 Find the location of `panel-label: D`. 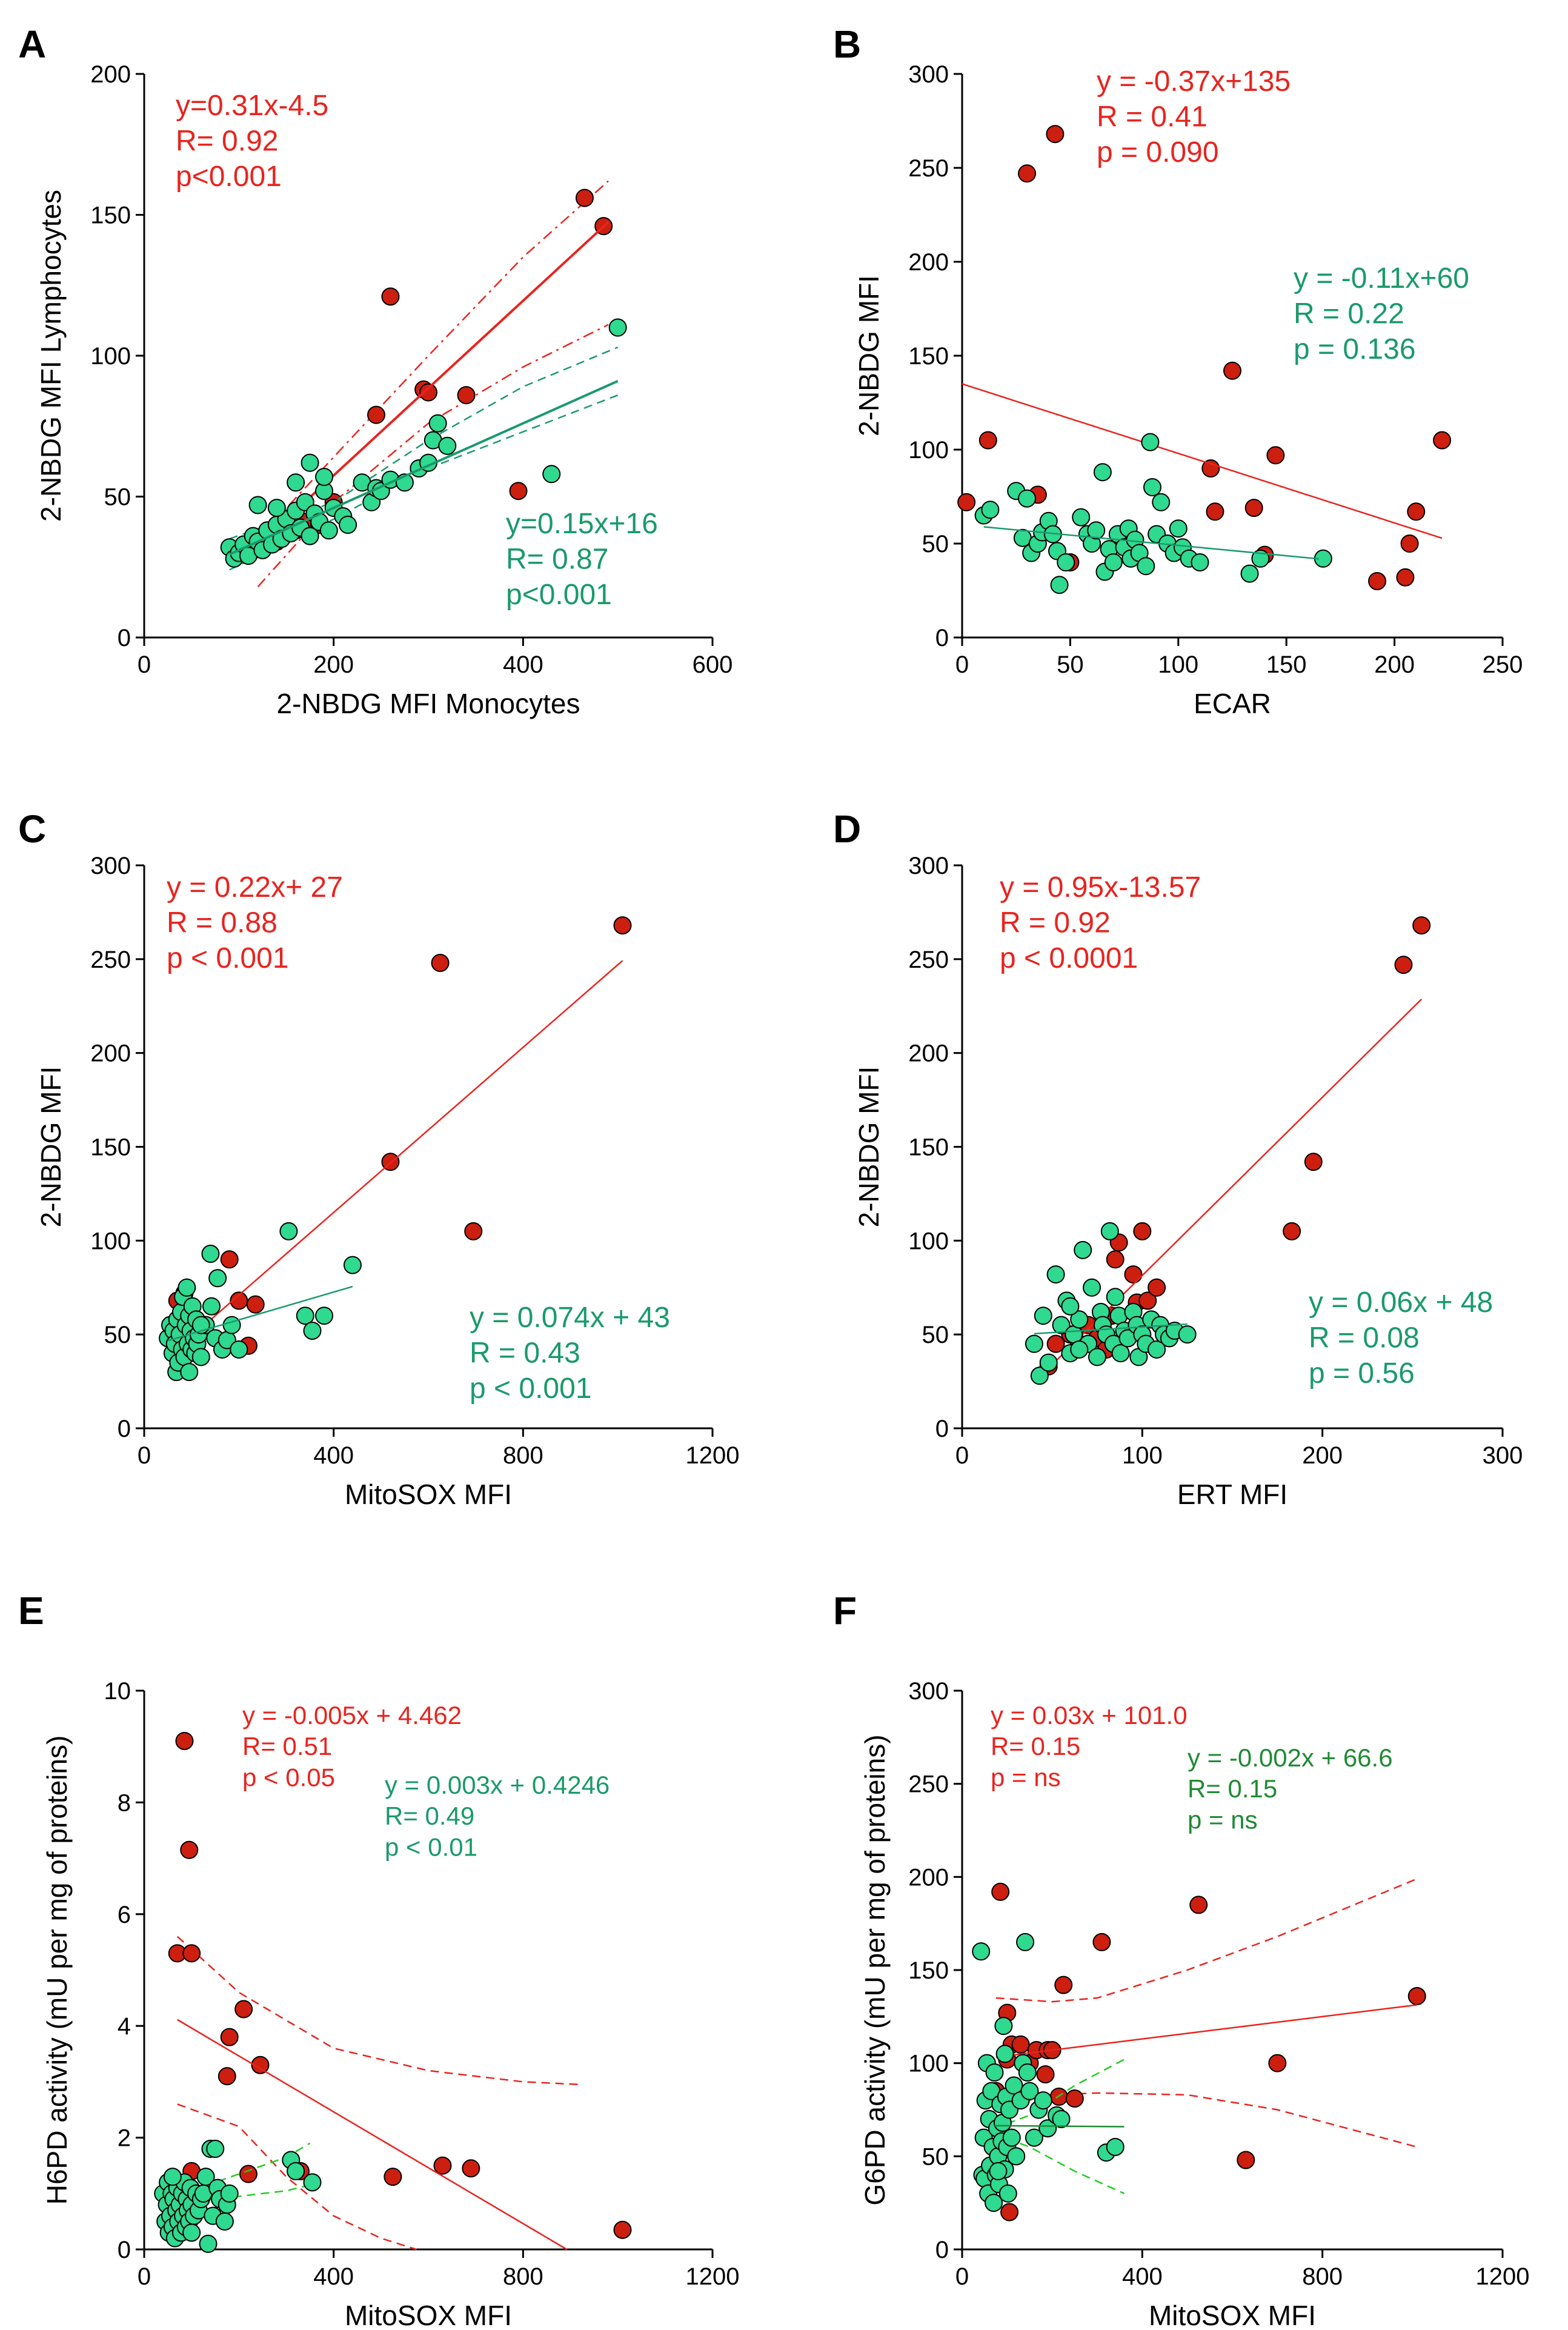

panel-label: D is located at coordinates (847, 829).